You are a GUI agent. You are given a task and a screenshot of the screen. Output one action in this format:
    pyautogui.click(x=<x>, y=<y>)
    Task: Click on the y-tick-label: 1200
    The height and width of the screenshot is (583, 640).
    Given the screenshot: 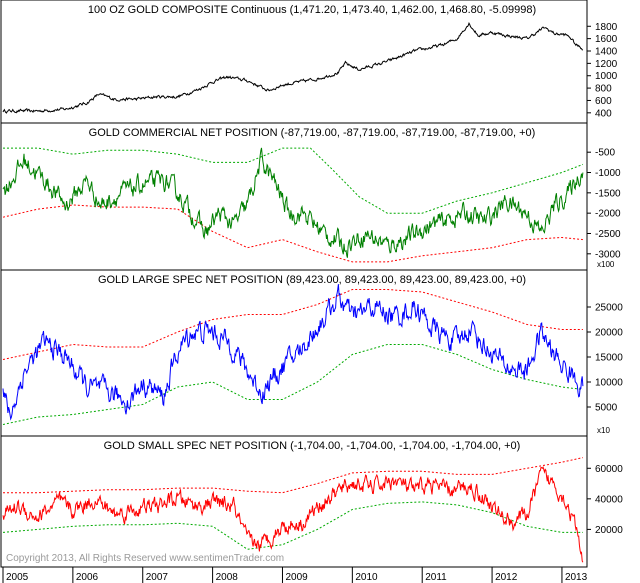 What is the action you would take?
    pyautogui.click(x=606, y=64)
    